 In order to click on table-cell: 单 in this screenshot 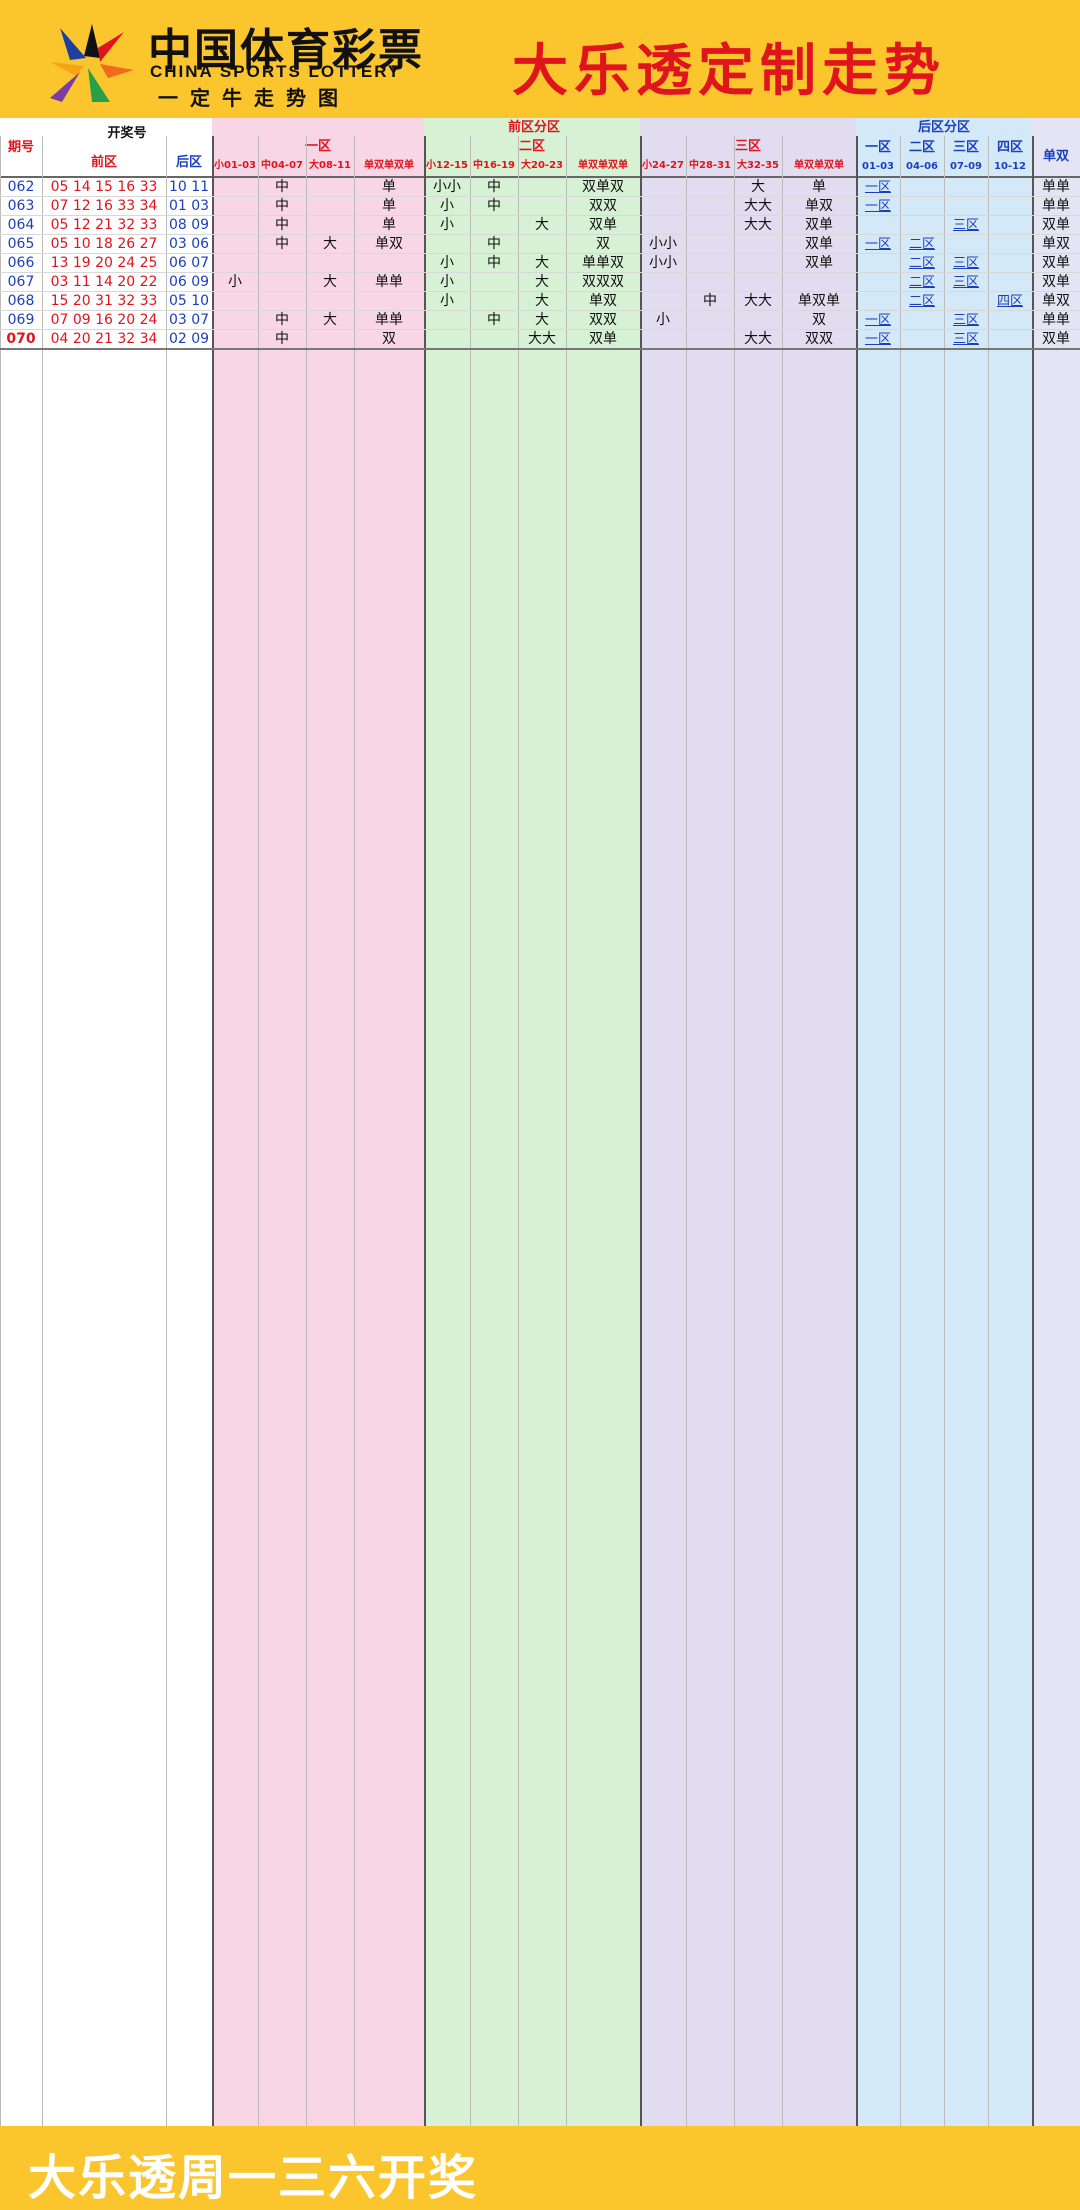, I will do `click(389, 206)`.